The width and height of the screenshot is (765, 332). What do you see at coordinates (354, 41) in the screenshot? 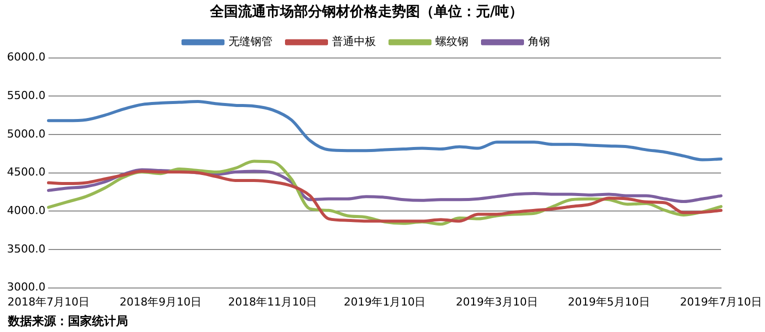
I see `legend-label: 普通中板` at bounding box center [354, 41].